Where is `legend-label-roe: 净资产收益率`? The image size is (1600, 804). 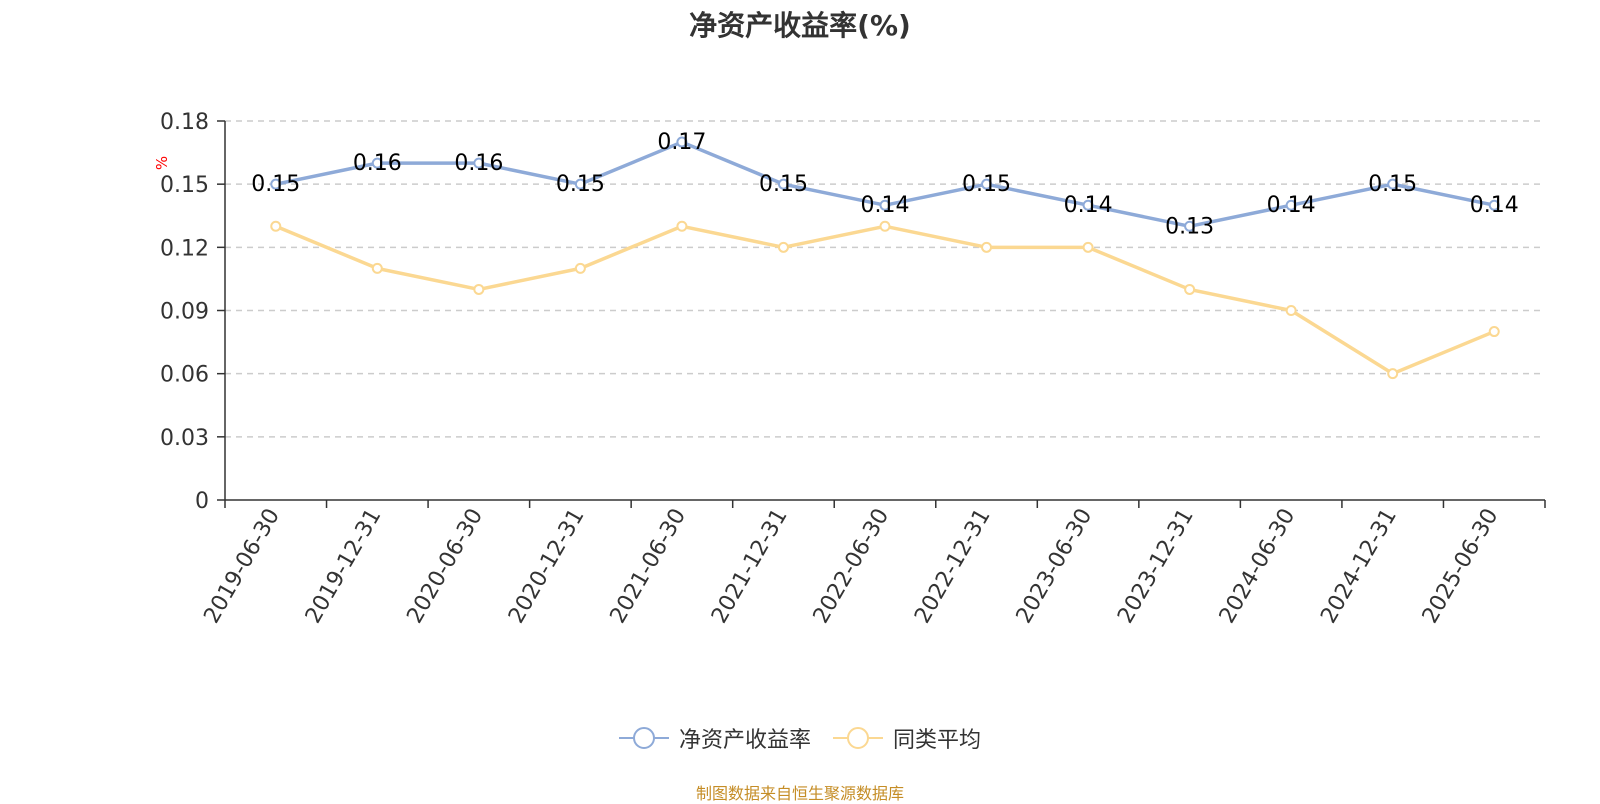 legend-label-roe: 净资产收益率 is located at coordinates (744, 740).